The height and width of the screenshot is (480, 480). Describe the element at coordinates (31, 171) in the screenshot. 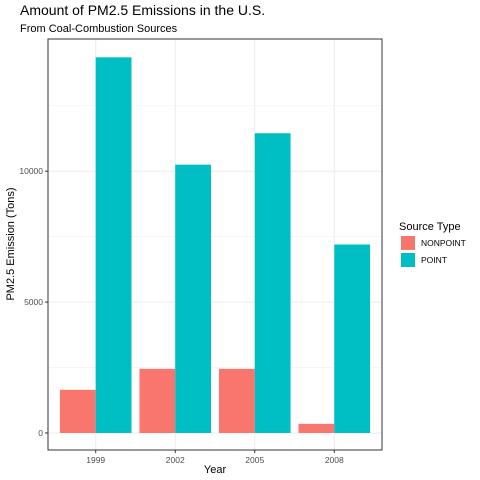

I see `y-tick-label: 10000` at that location.